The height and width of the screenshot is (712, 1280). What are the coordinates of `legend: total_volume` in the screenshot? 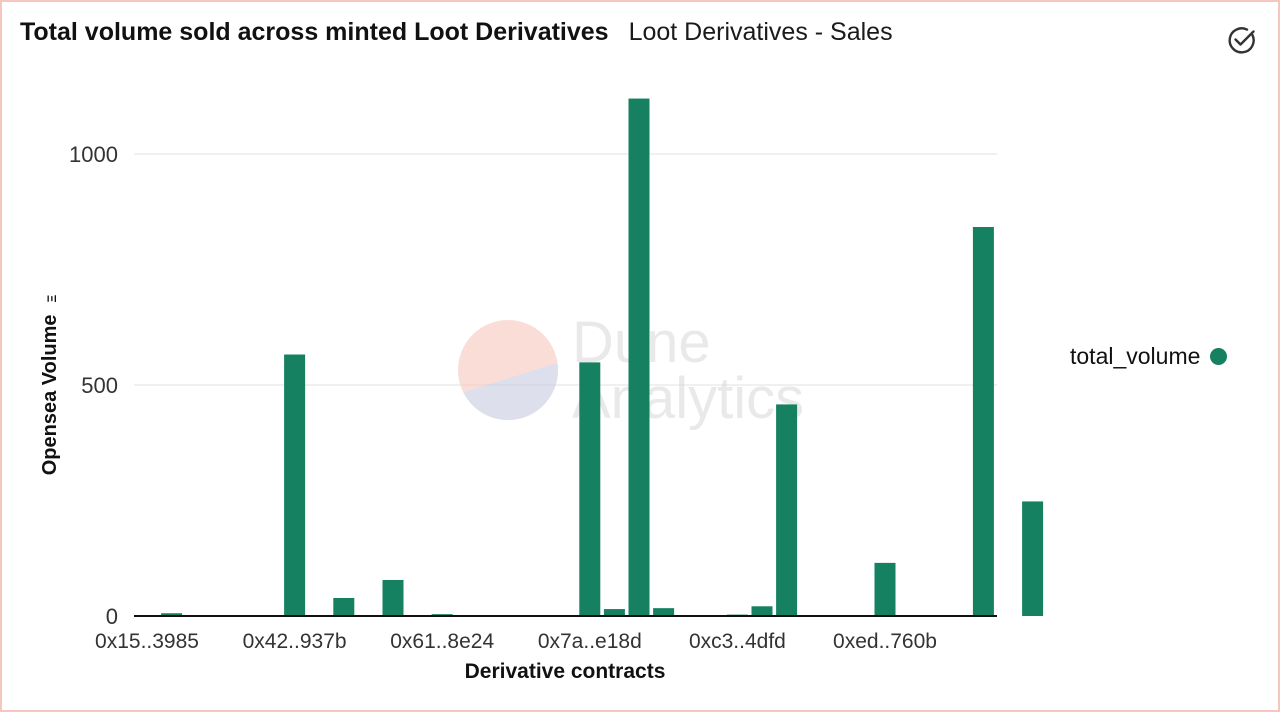 It's located at (1149, 356).